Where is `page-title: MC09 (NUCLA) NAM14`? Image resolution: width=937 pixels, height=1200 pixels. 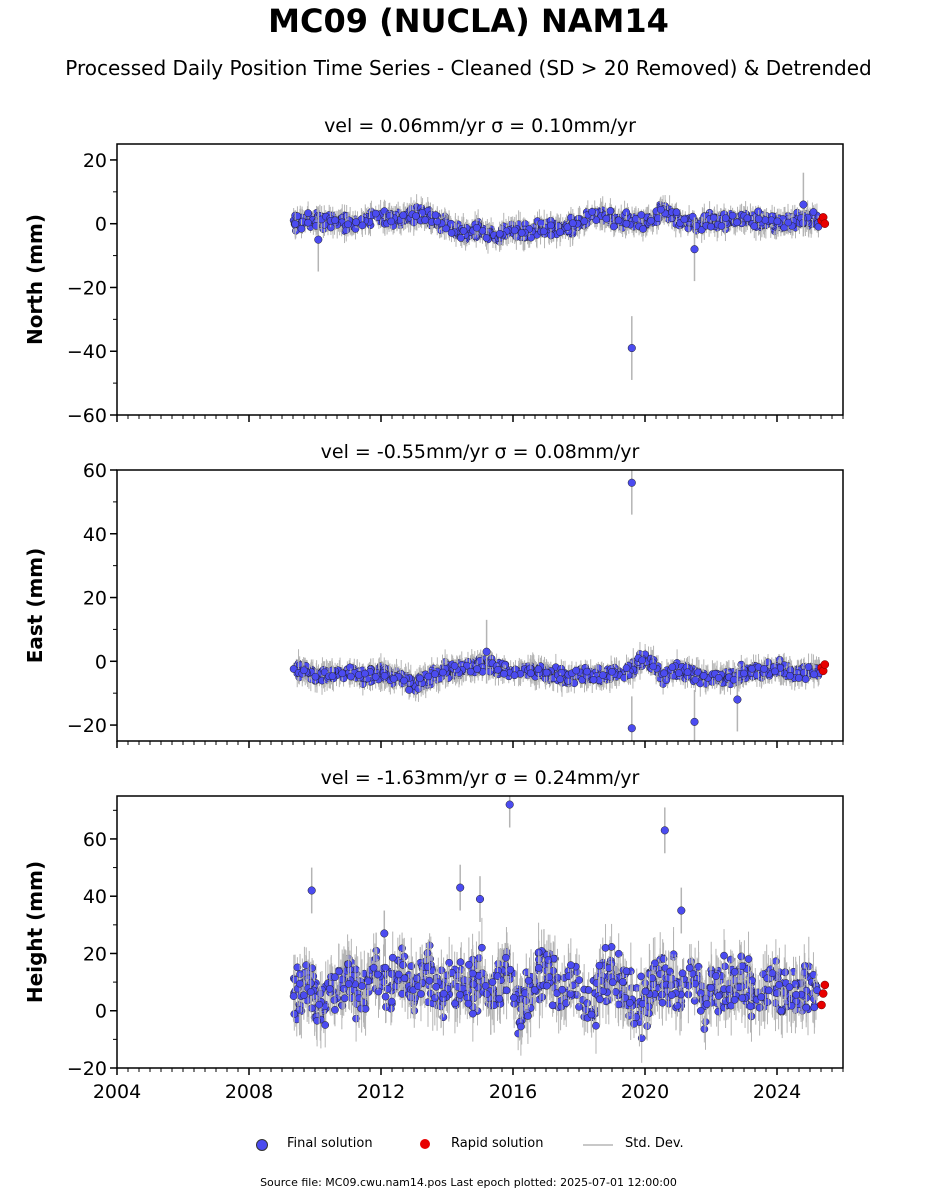
page-title: MC09 (NUCLA) NAM14 is located at coordinates (468, 21).